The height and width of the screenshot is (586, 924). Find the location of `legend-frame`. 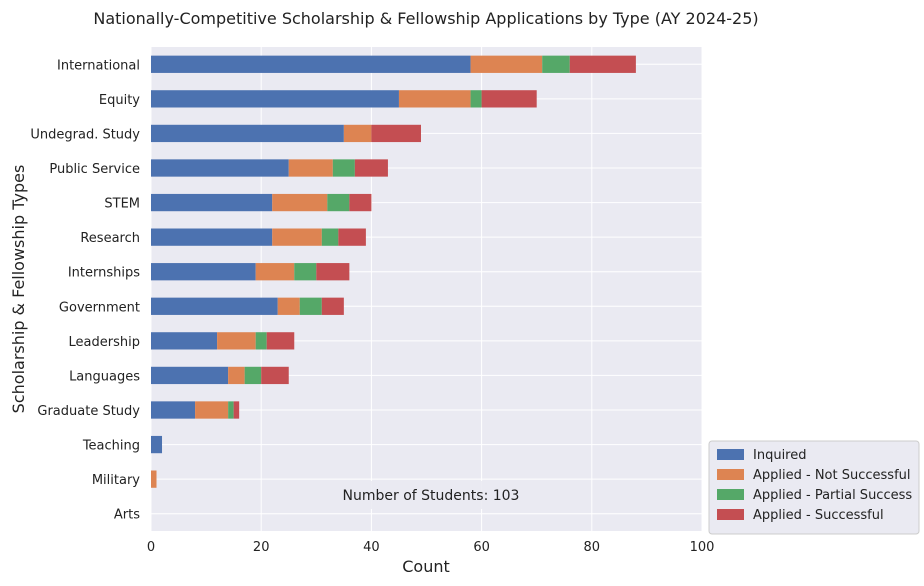

legend-frame is located at coordinates (814, 487).